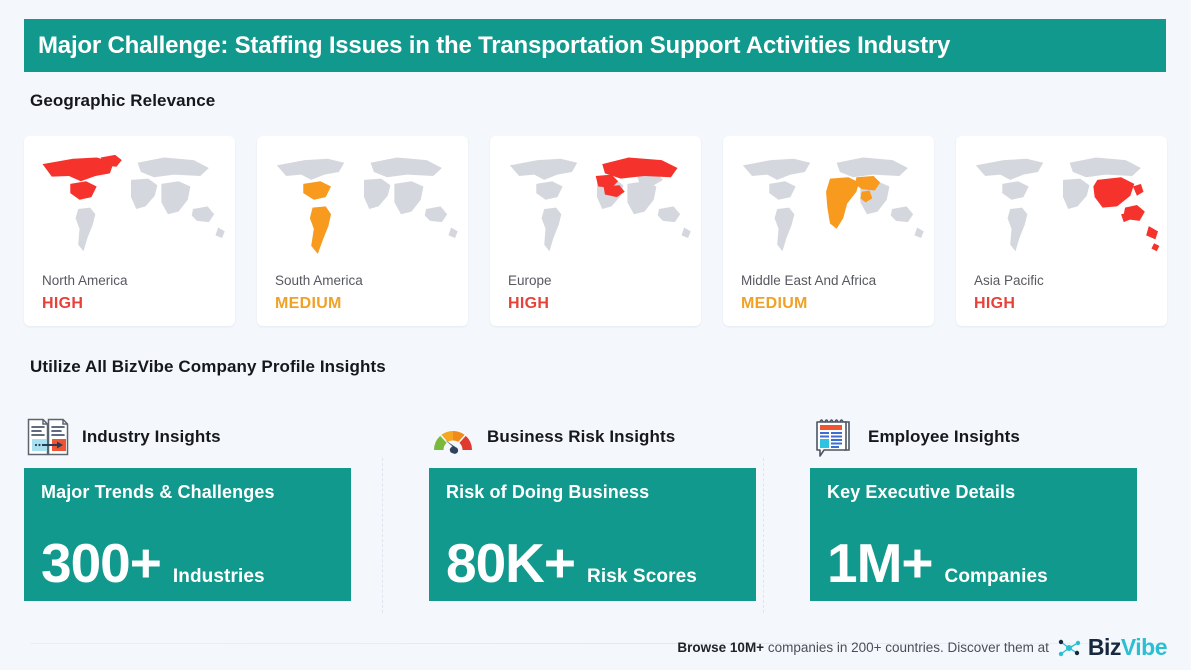  I want to click on insight-header: Business Risk Insights, so click(607, 437).